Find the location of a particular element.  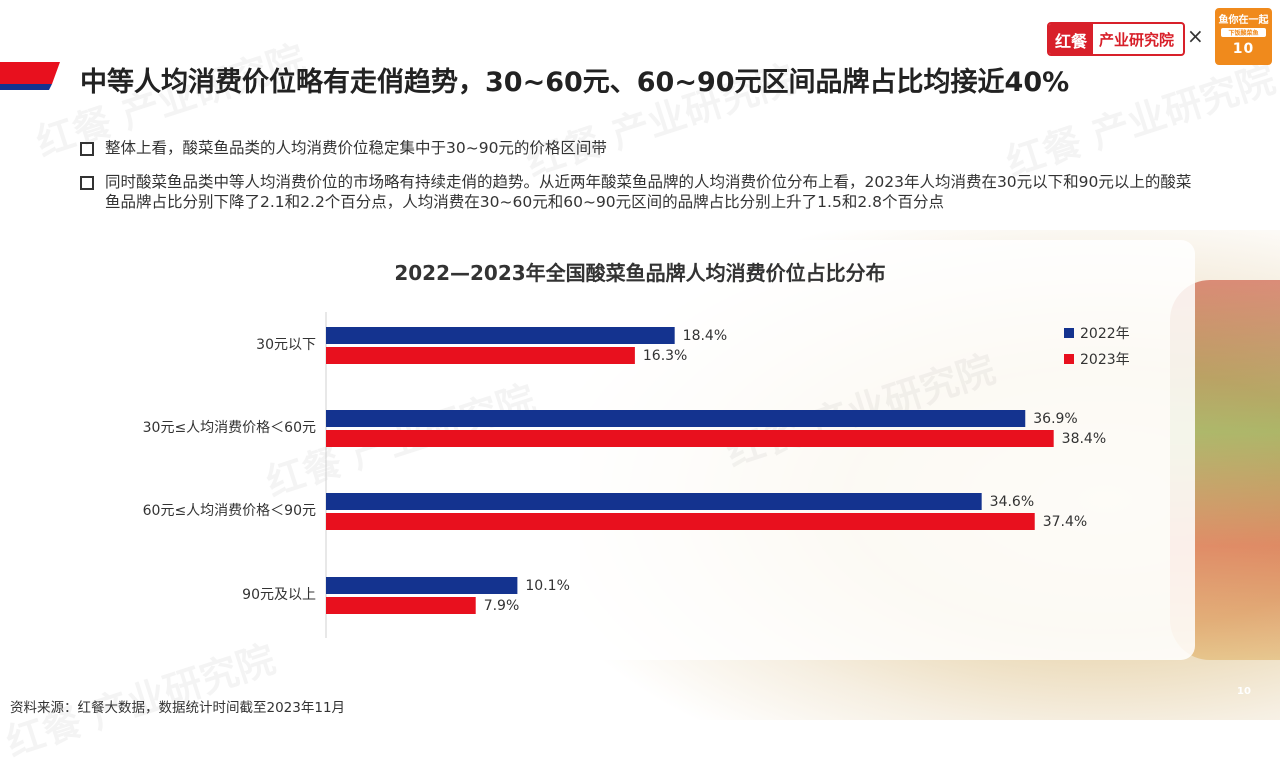

bullet-text: 整体上看，酸菜鱼品类的人均消费价位稳定集中于30~90元的价格区间带 is located at coordinates (356, 148).